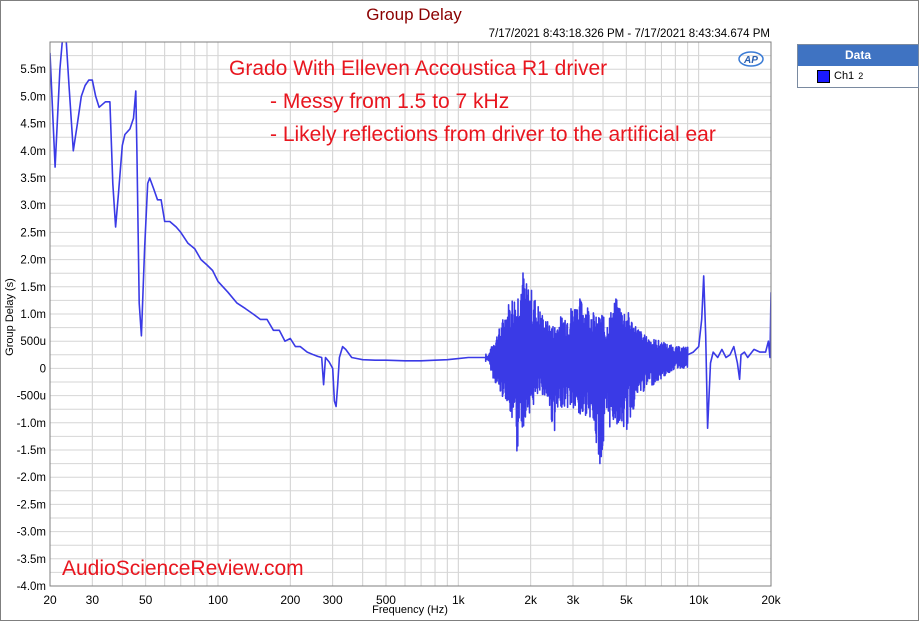 The image size is (919, 621). What do you see at coordinates (31, 478) in the screenshot?
I see `y-tick-label: -2.0m` at bounding box center [31, 478].